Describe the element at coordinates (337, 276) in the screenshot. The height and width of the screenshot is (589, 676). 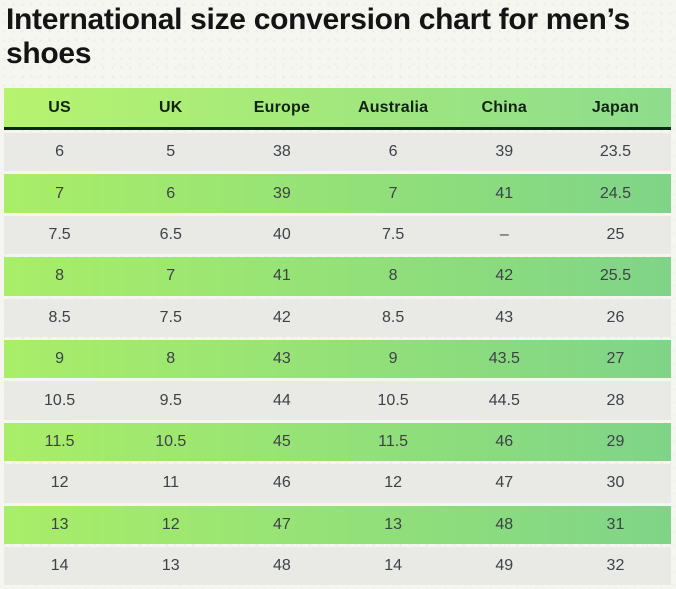
I see `table-row: 8 7 41 8 42 25.5` at that location.